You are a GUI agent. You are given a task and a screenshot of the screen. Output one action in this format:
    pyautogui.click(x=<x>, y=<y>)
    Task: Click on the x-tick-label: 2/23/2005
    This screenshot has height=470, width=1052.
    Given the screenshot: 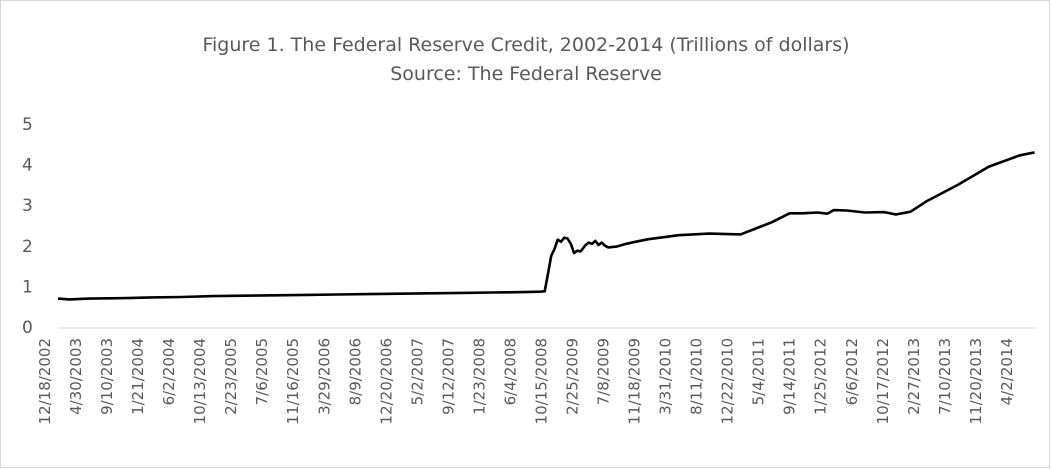 What is the action you would take?
    pyautogui.click(x=231, y=376)
    